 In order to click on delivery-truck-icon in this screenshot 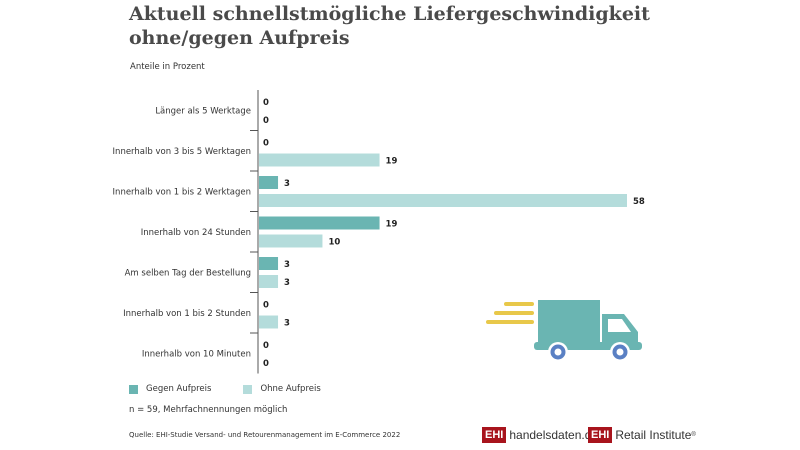, I will do `click(564, 331)`.